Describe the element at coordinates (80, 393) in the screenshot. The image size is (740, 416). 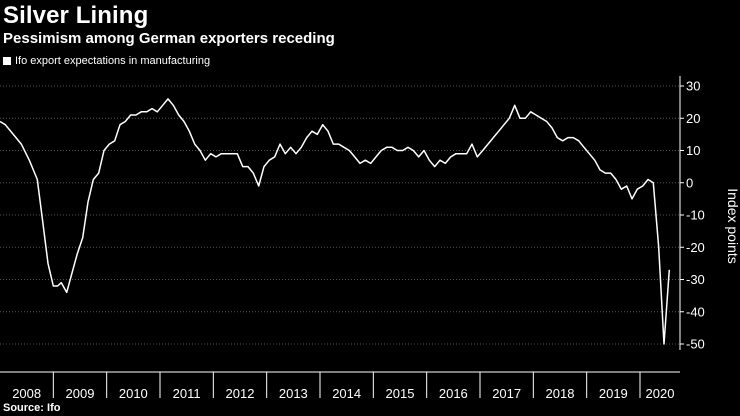
I see `x-tick-label: 2009` at that location.